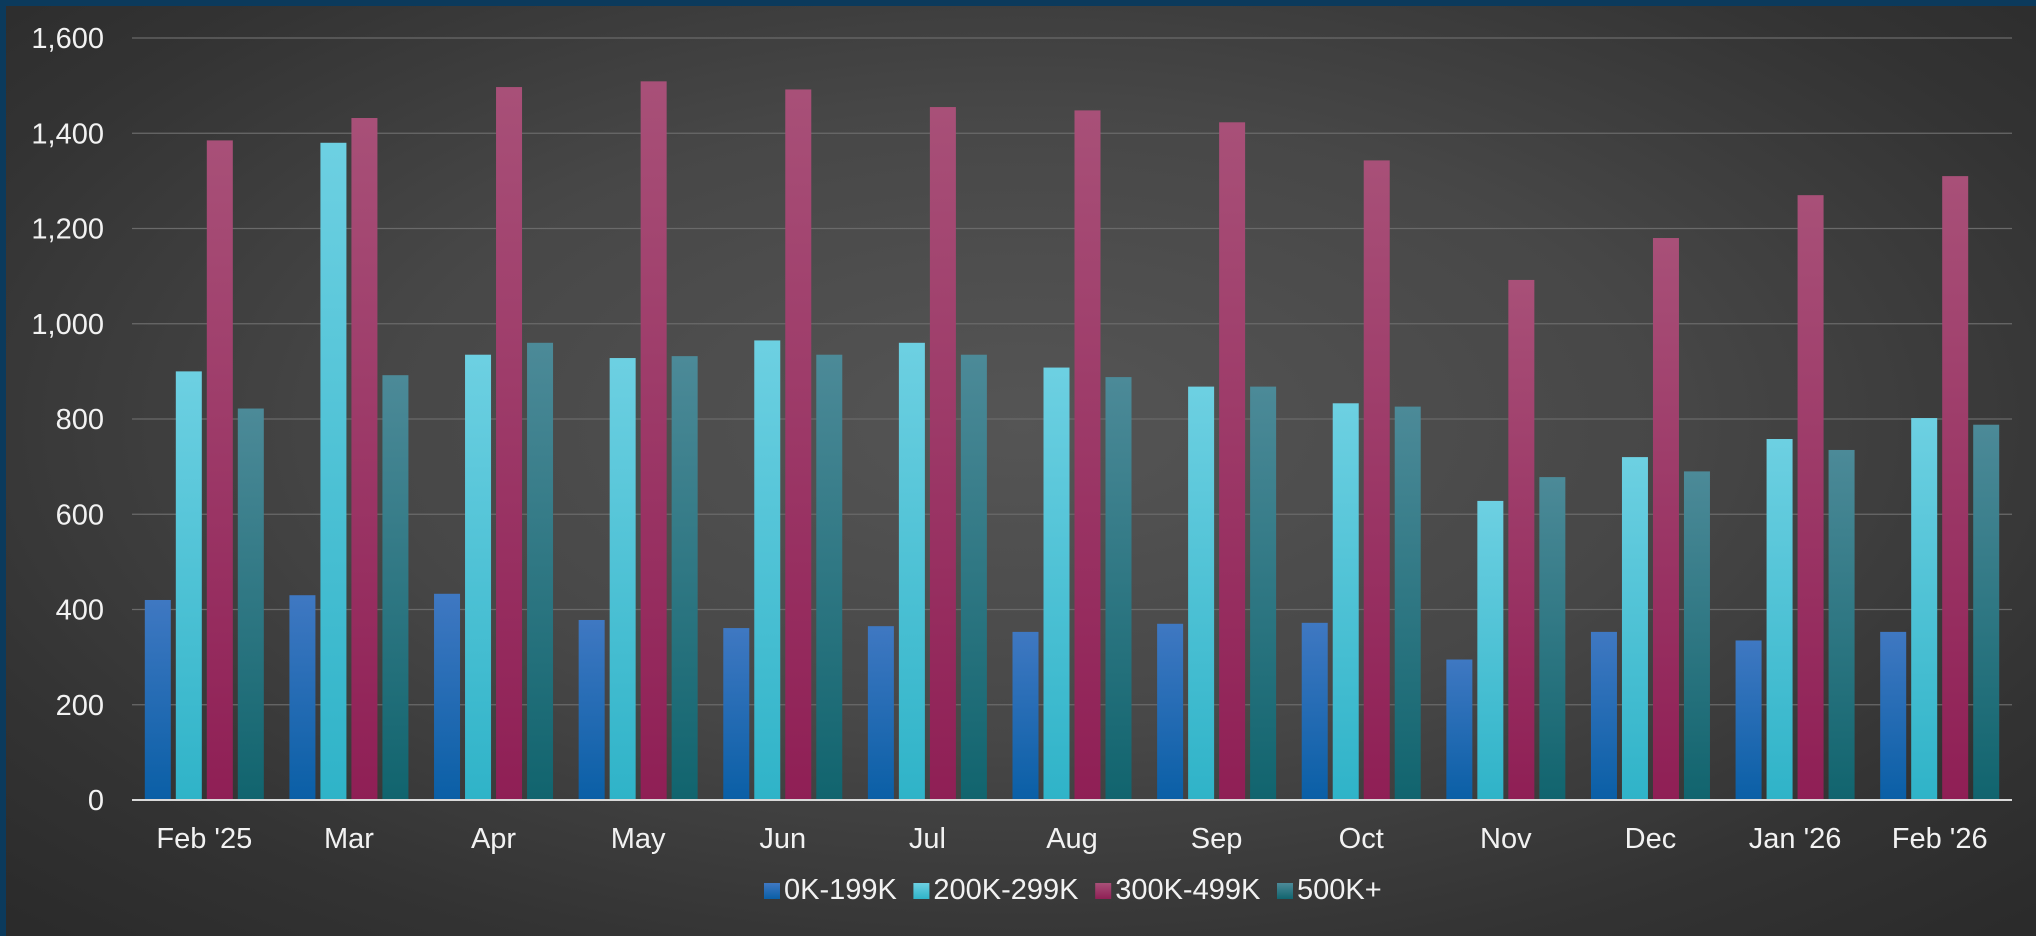 This screenshot has width=2036, height=936. I want to click on x-tick-label: Feb '26, so click(1940, 839).